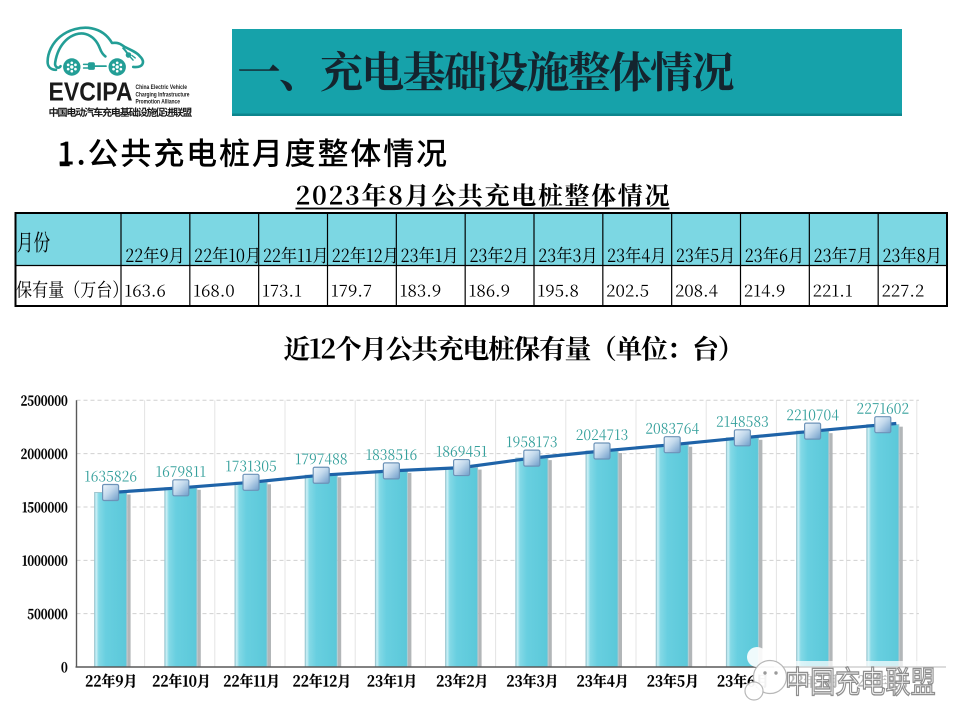 The image size is (960, 725). I want to click on svg-text: EVCIPA, so click(91, 93).